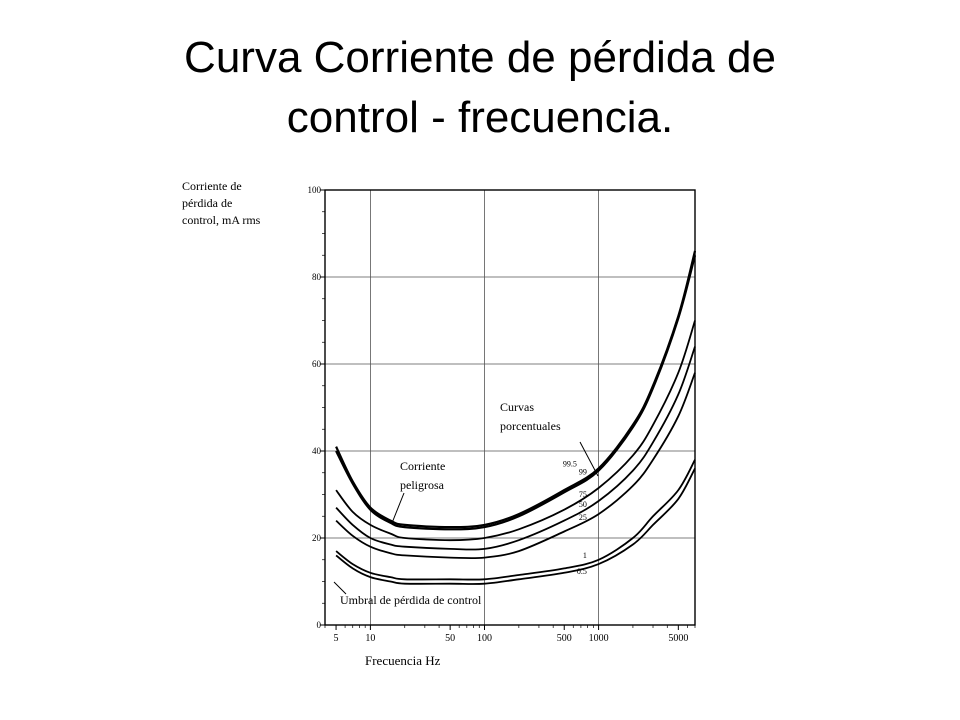 The width and height of the screenshot is (960, 720). What do you see at coordinates (564, 638) in the screenshot?
I see `x-tick-label: 500` at bounding box center [564, 638].